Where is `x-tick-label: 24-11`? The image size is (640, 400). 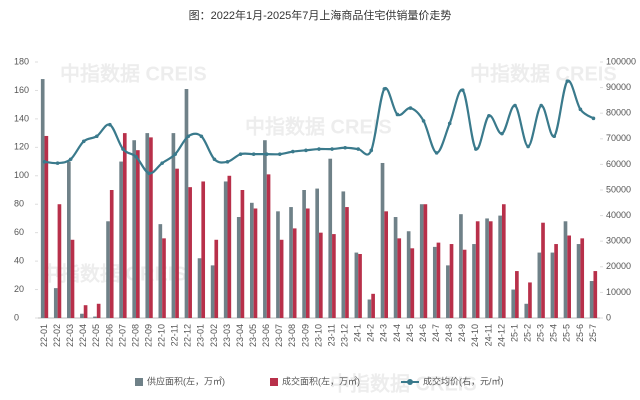
x-tick-label: 24-11 is located at coordinates (488, 335).